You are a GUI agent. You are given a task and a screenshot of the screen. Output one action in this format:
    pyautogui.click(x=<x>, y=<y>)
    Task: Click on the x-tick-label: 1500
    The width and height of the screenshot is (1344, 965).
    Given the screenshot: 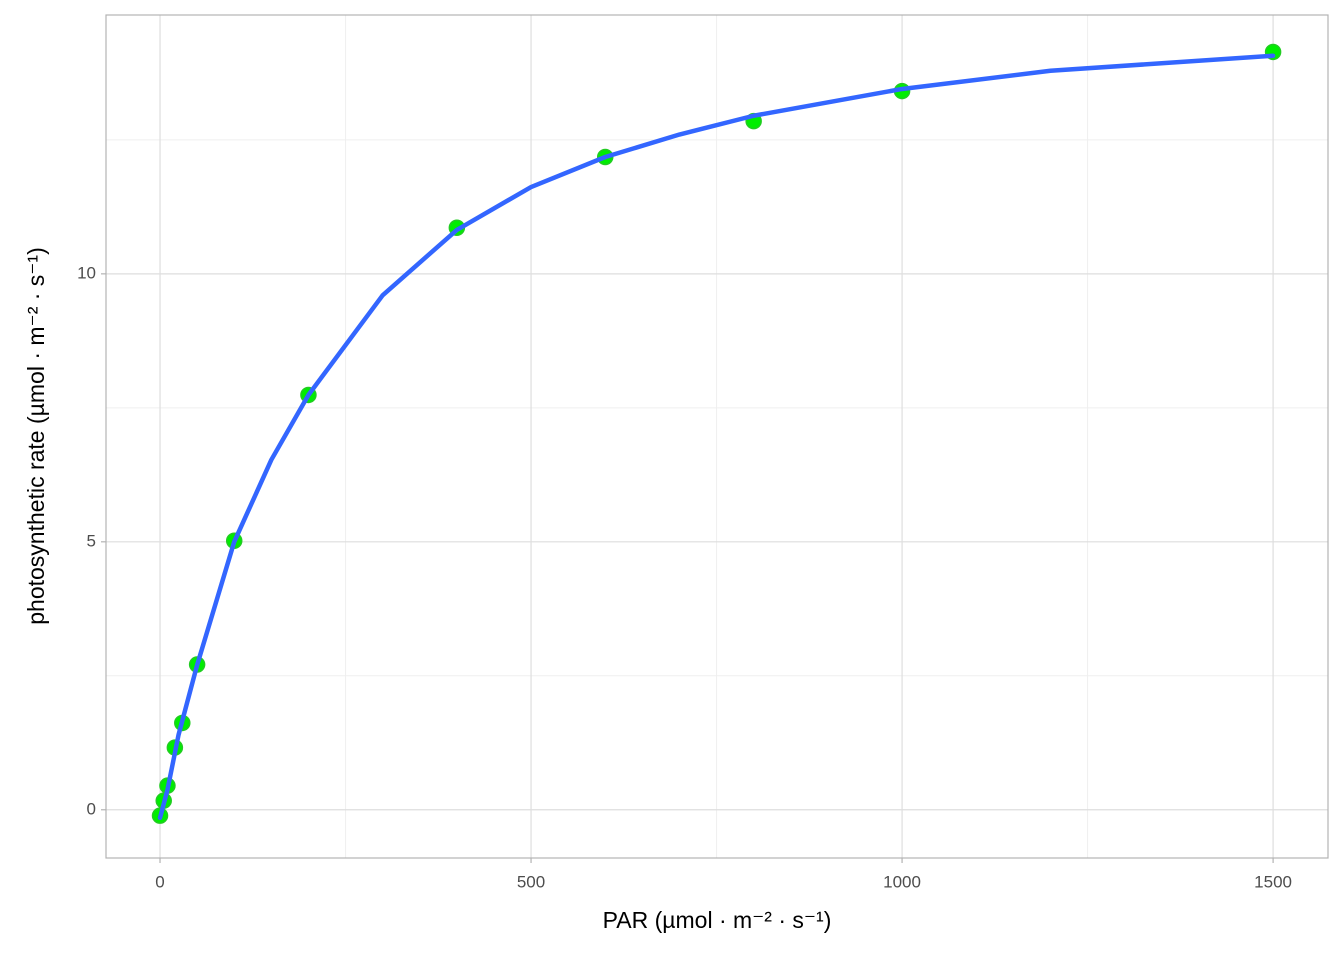 What is the action you would take?
    pyautogui.click(x=1273, y=881)
    